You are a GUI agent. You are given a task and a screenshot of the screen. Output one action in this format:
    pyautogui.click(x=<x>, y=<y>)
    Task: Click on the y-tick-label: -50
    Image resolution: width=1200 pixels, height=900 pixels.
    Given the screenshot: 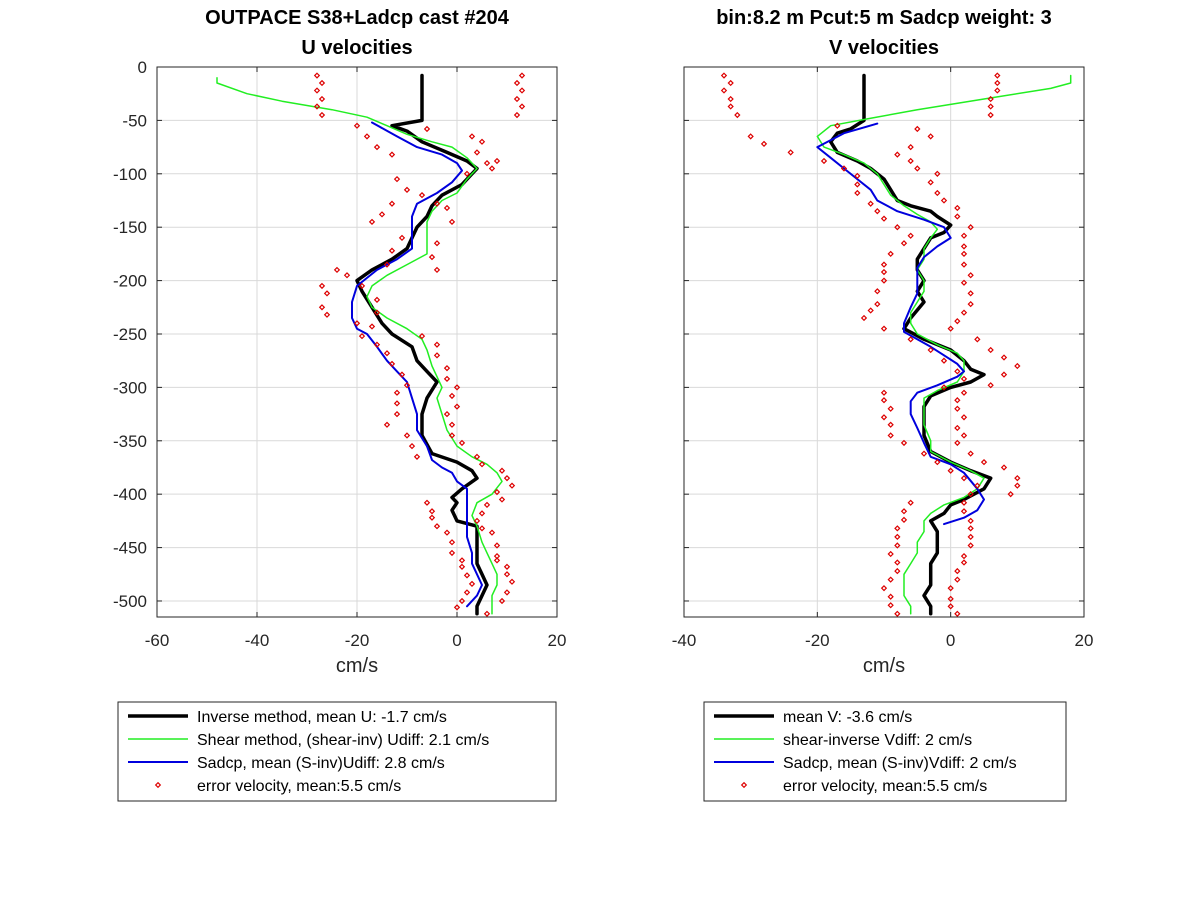 What is the action you would take?
    pyautogui.click(x=134, y=120)
    